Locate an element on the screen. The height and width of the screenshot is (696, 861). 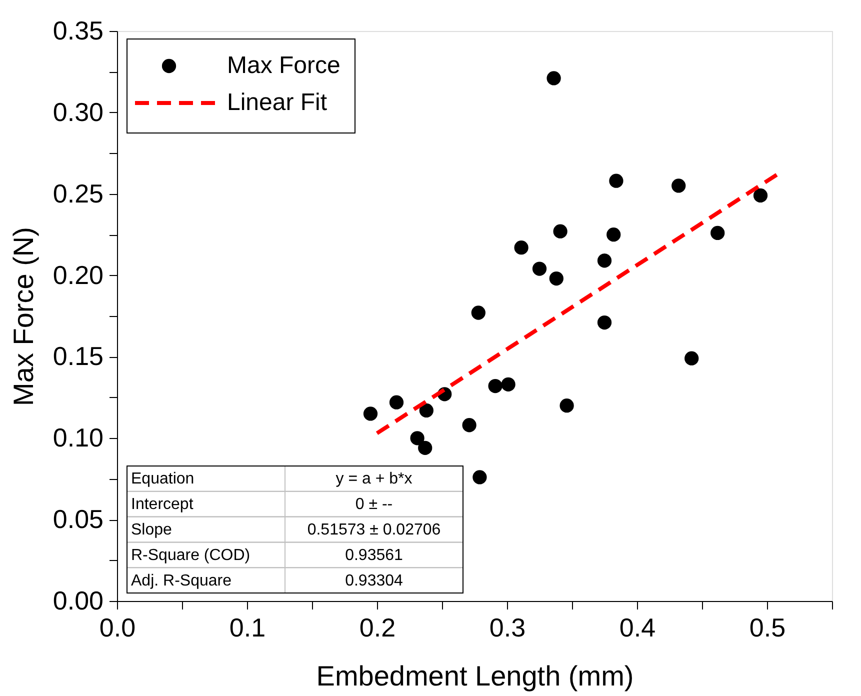
x-tick-label: 0.2 is located at coordinates (377, 627).